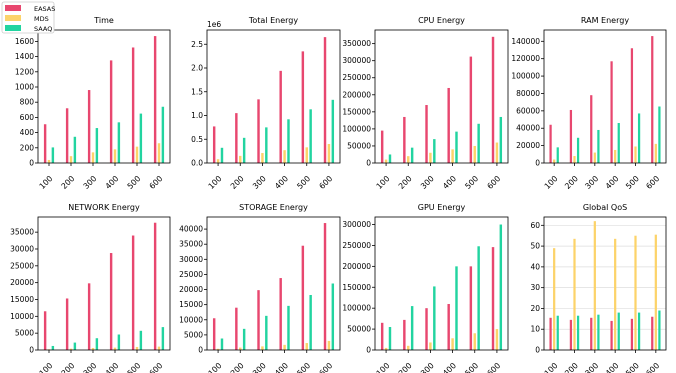 Image resolution: width=676 pixels, height=373 pixels. I want to click on xtick-label-ram-energy-300: 300, so click(591, 182).